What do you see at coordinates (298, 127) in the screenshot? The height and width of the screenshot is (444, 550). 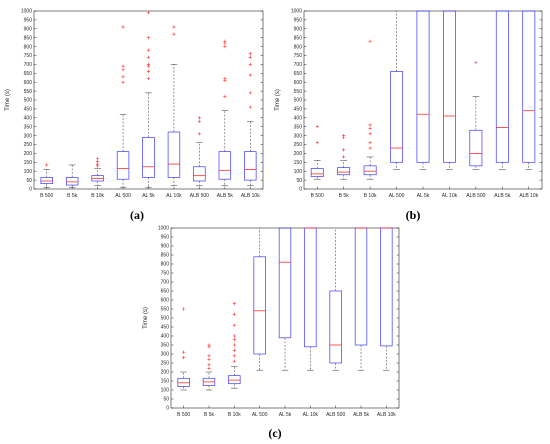 I see `panel-b-ytick-label: 350` at bounding box center [298, 127].